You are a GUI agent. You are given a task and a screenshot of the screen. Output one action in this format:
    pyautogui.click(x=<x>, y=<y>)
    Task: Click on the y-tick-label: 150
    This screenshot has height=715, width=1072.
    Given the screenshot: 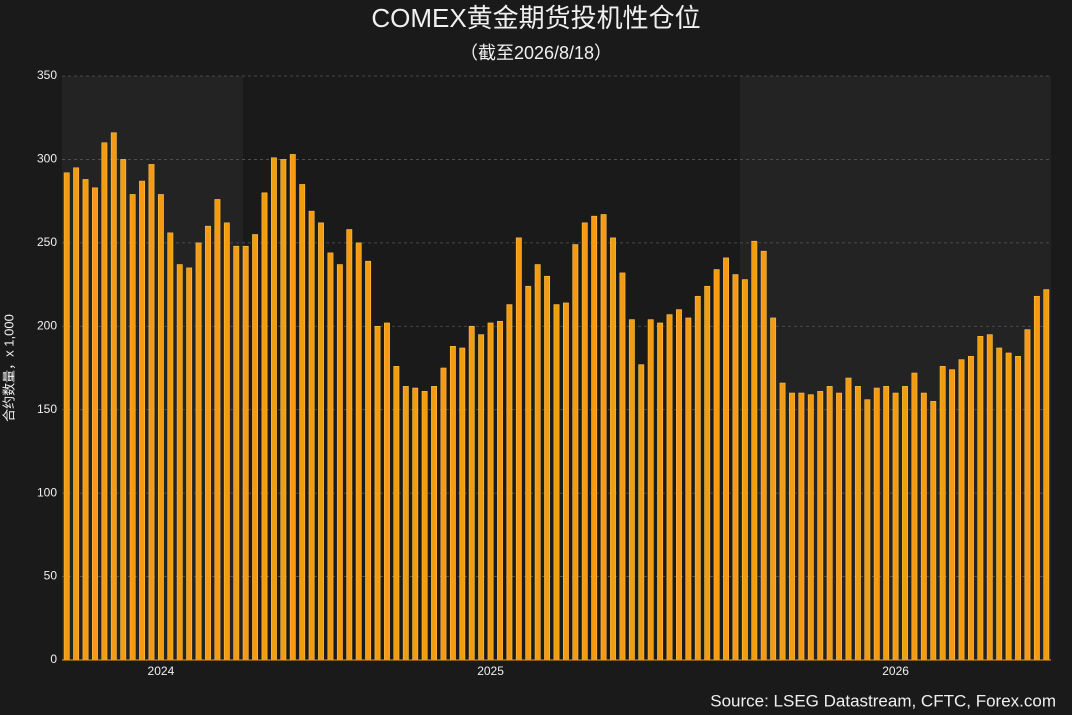 What is the action you would take?
    pyautogui.click(x=47, y=409)
    